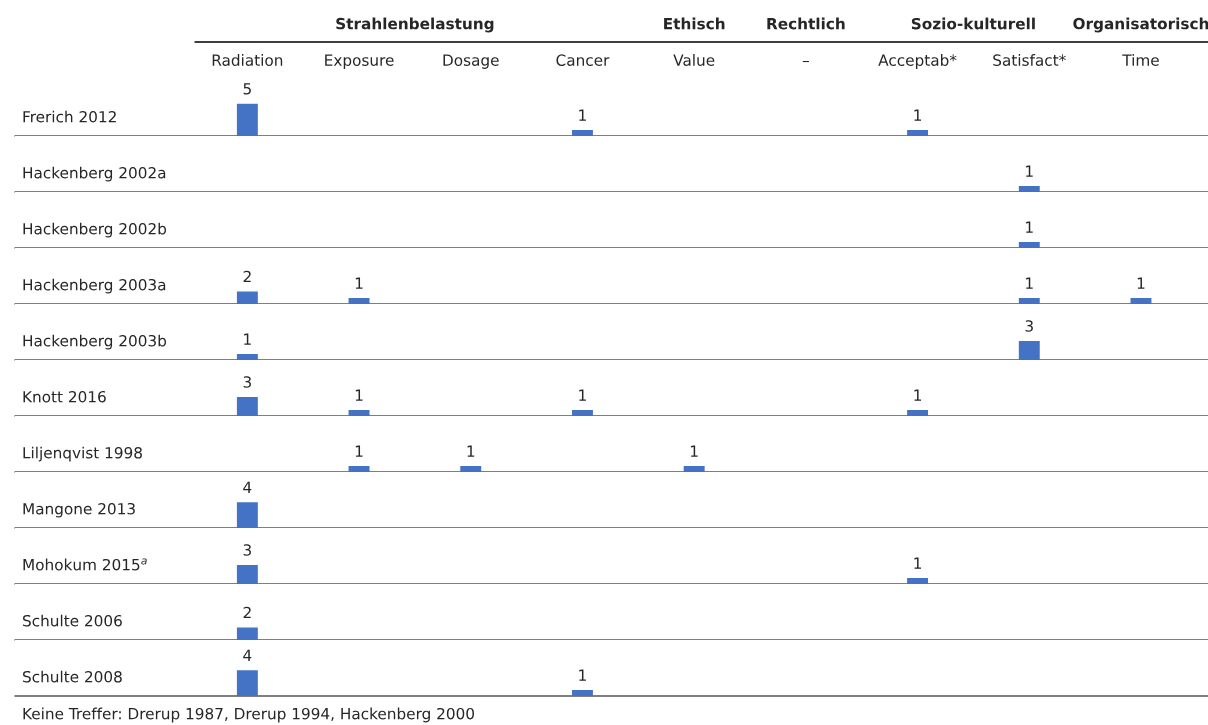 The image size is (1208, 725). What do you see at coordinates (471, 61) in the screenshot?
I see `x-tick-label: Dosage` at bounding box center [471, 61].